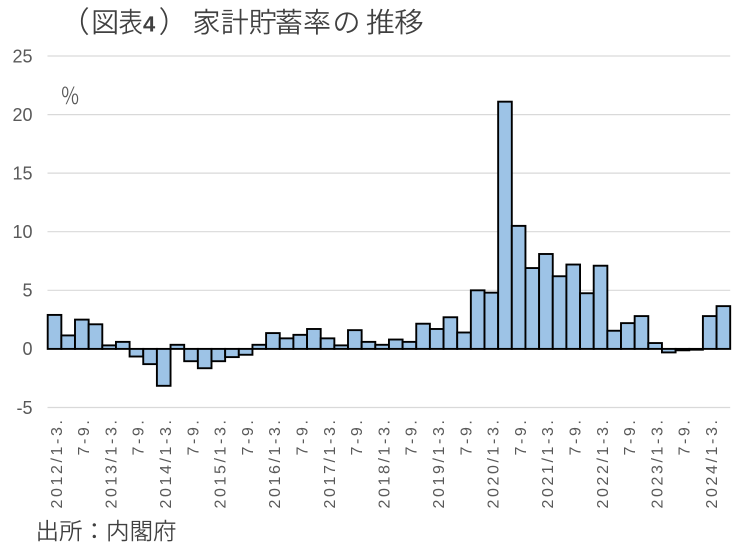  What do you see at coordinates (57, 463) in the screenshot?
I see `svg-text: 2012/1-3.` at bounding box center [57, 463].